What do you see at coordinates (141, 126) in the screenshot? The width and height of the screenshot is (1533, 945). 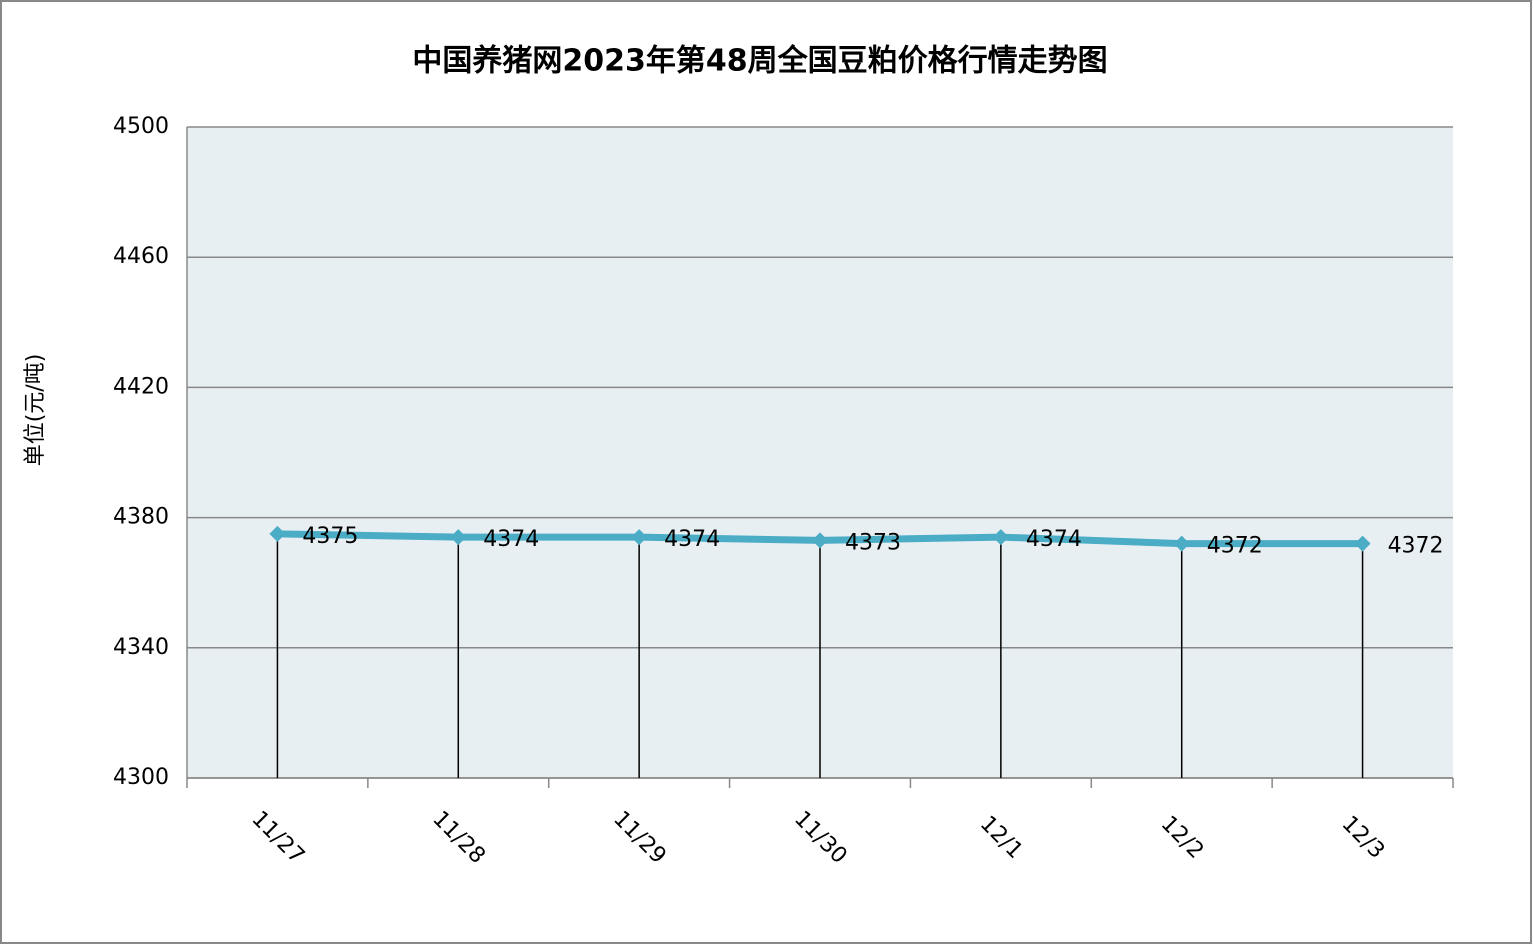 I see `y-tick-label: 4500` at bounding box center [141, 126].